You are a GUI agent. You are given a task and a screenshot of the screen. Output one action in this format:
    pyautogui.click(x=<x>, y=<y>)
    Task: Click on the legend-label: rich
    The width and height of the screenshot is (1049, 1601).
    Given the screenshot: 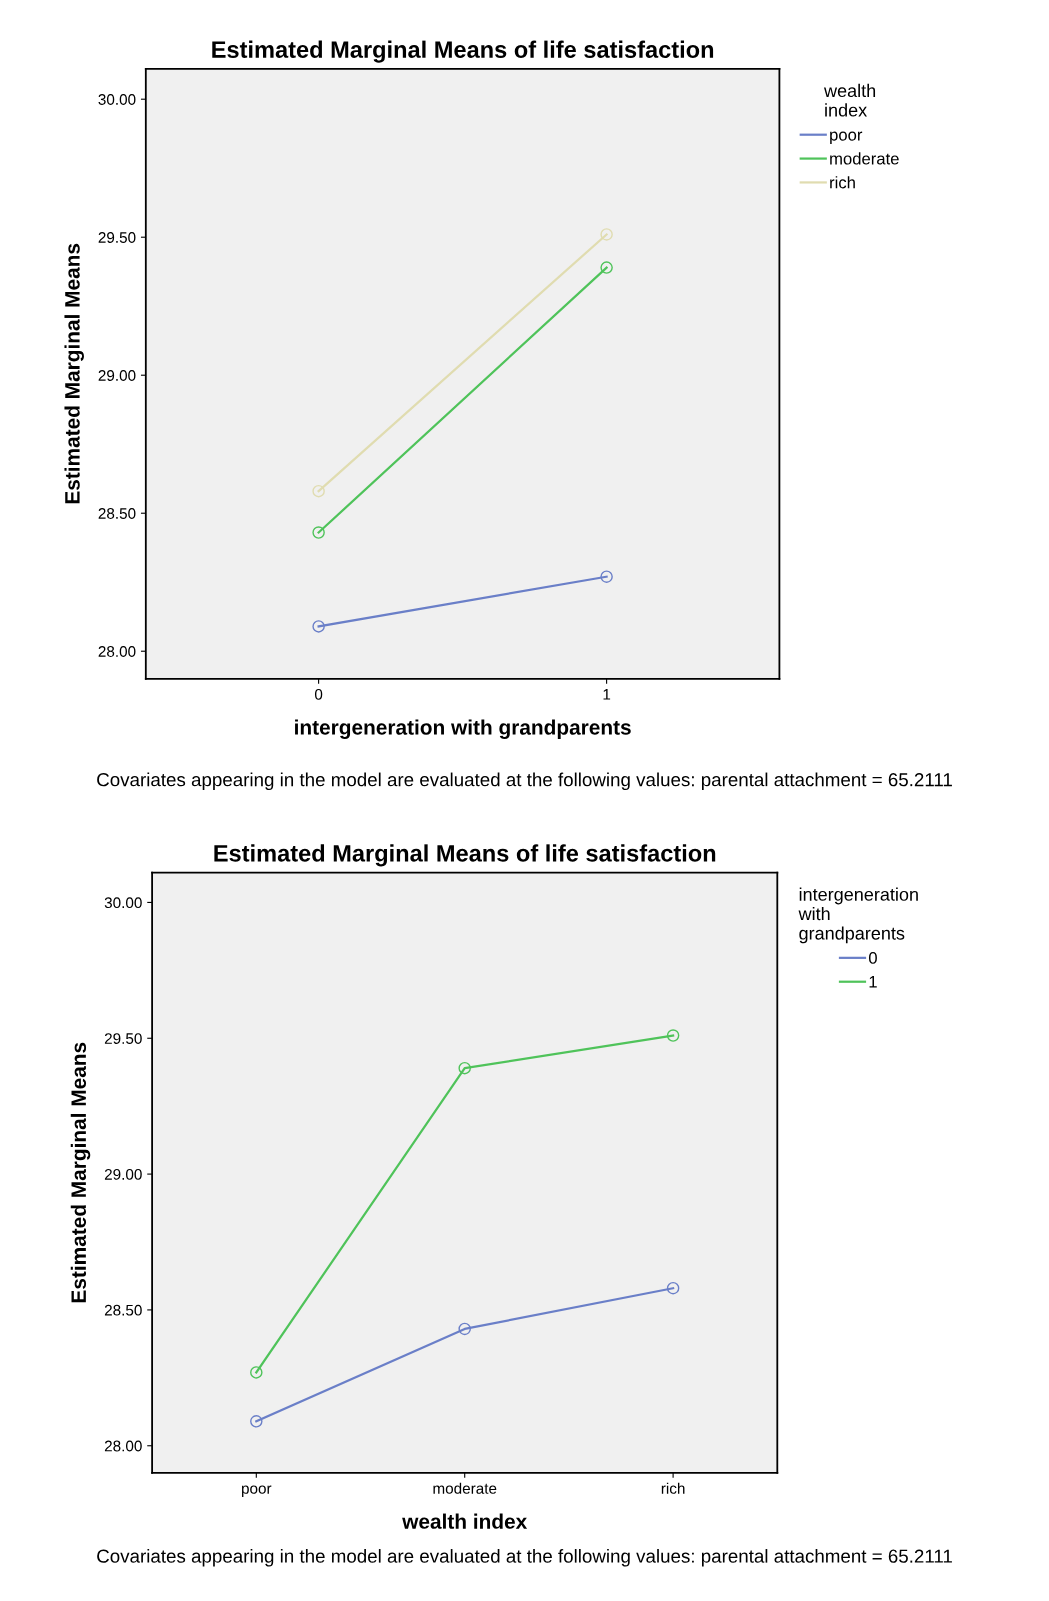 What is the action you would take?
    pyautogui.click(x=842, y=182)
    